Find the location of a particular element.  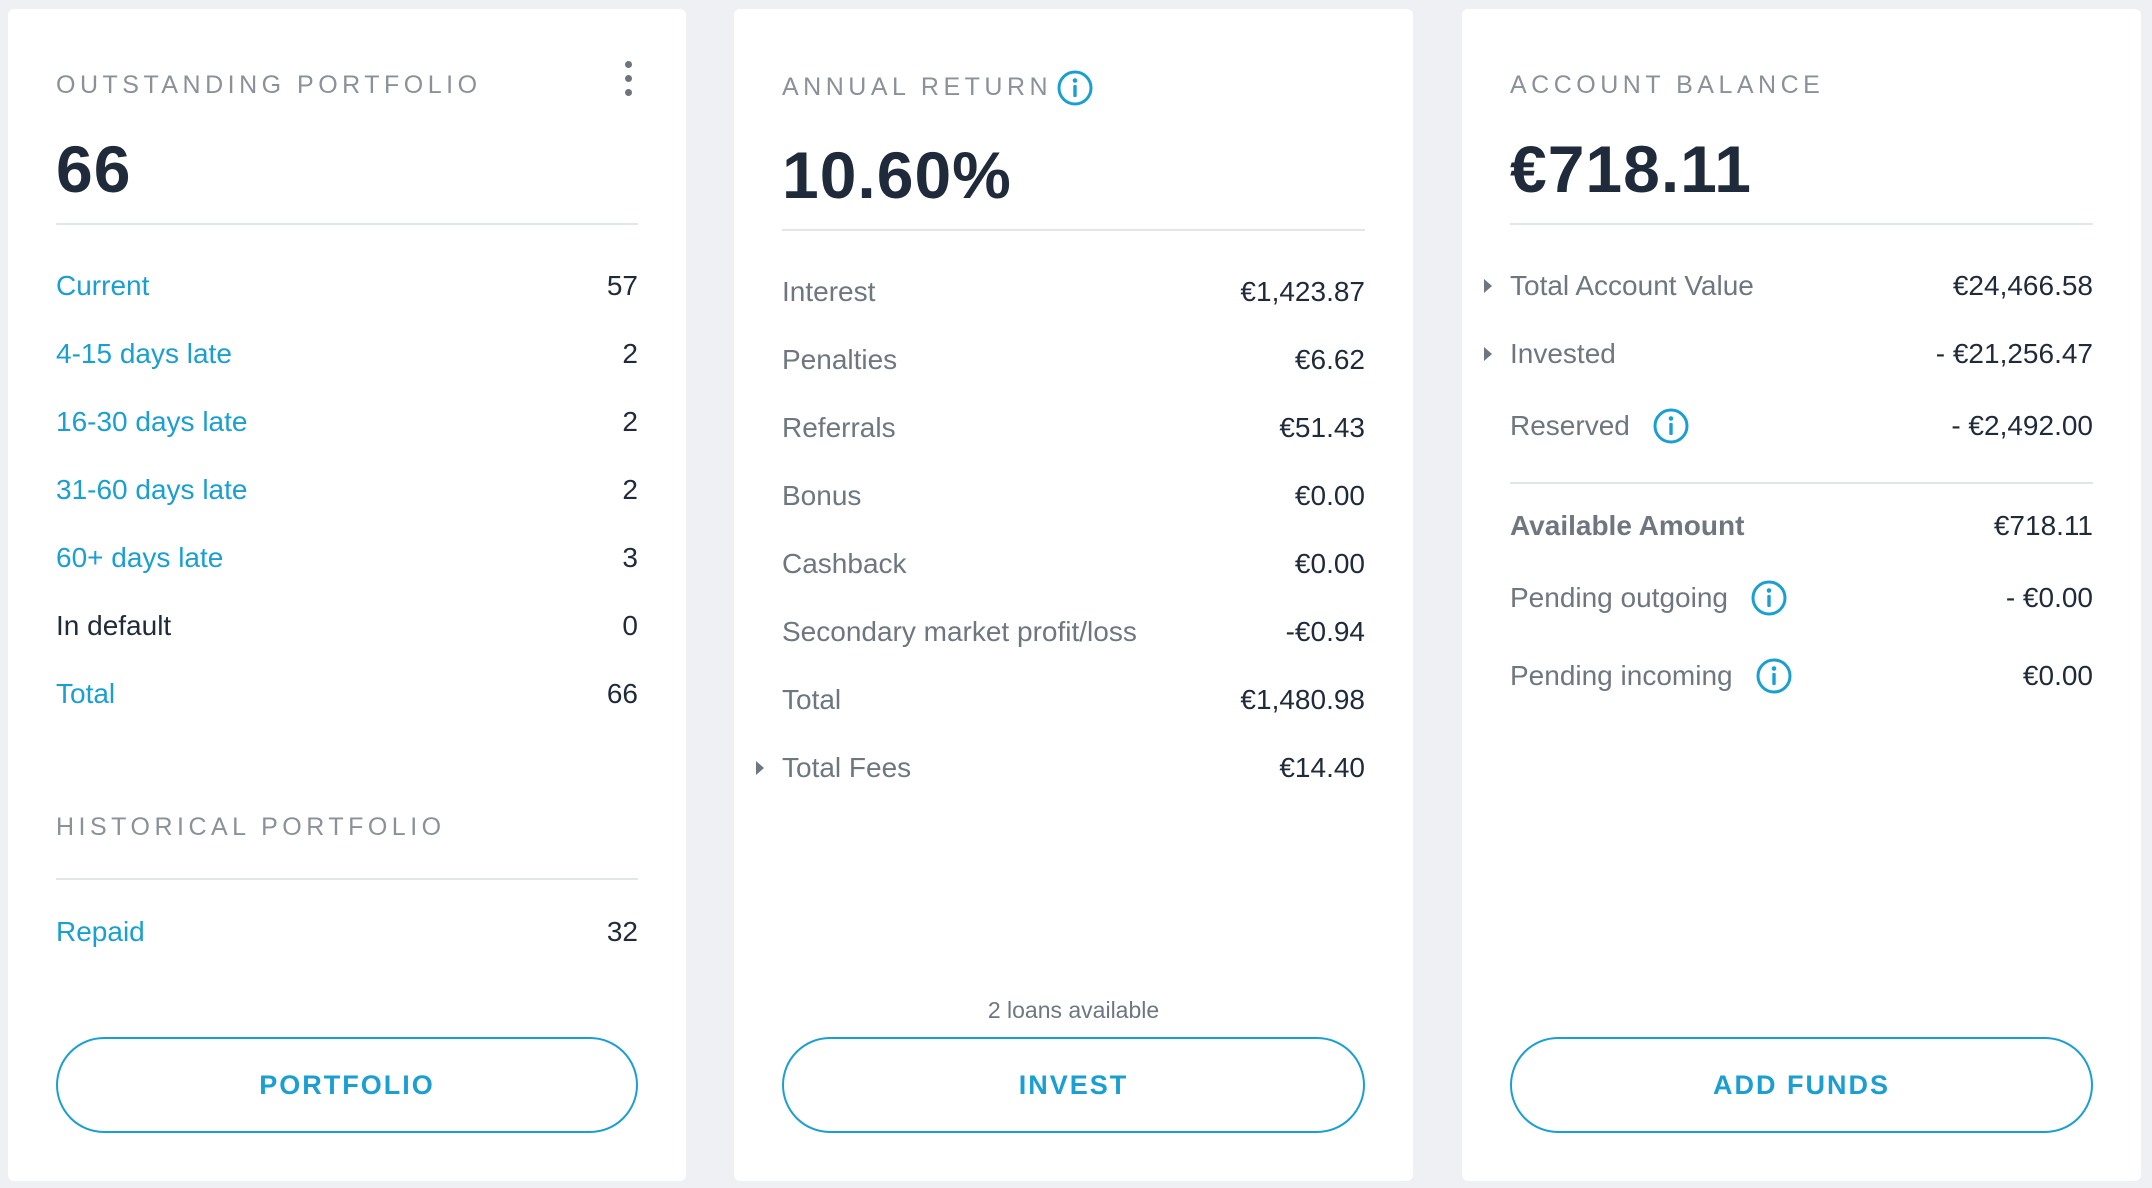

return-row-value: €14.40 is located at coordinates (1322, 767).